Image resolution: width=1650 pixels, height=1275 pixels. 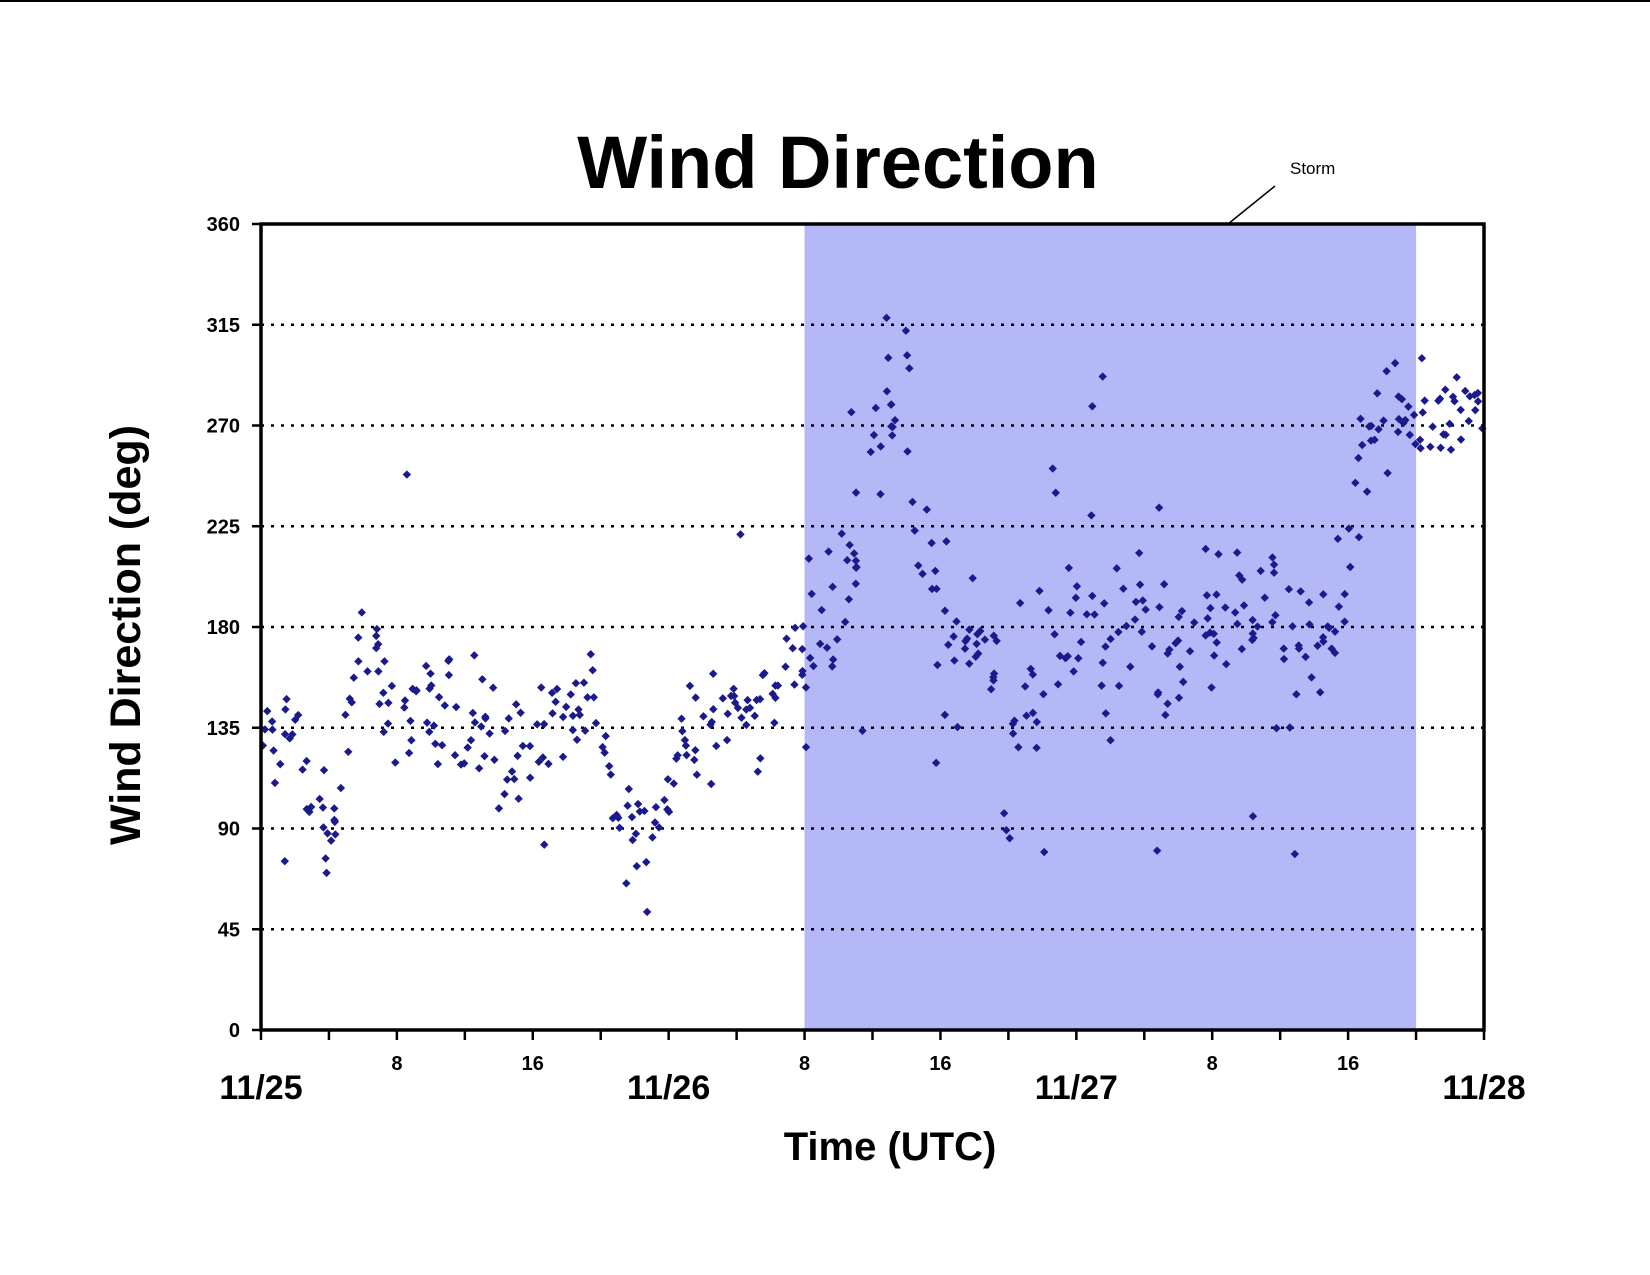 What do you see at coordinates (234, 1031) in the screenshot?
I see `y-tick-label: 0` at bounding box center [234, 1031].